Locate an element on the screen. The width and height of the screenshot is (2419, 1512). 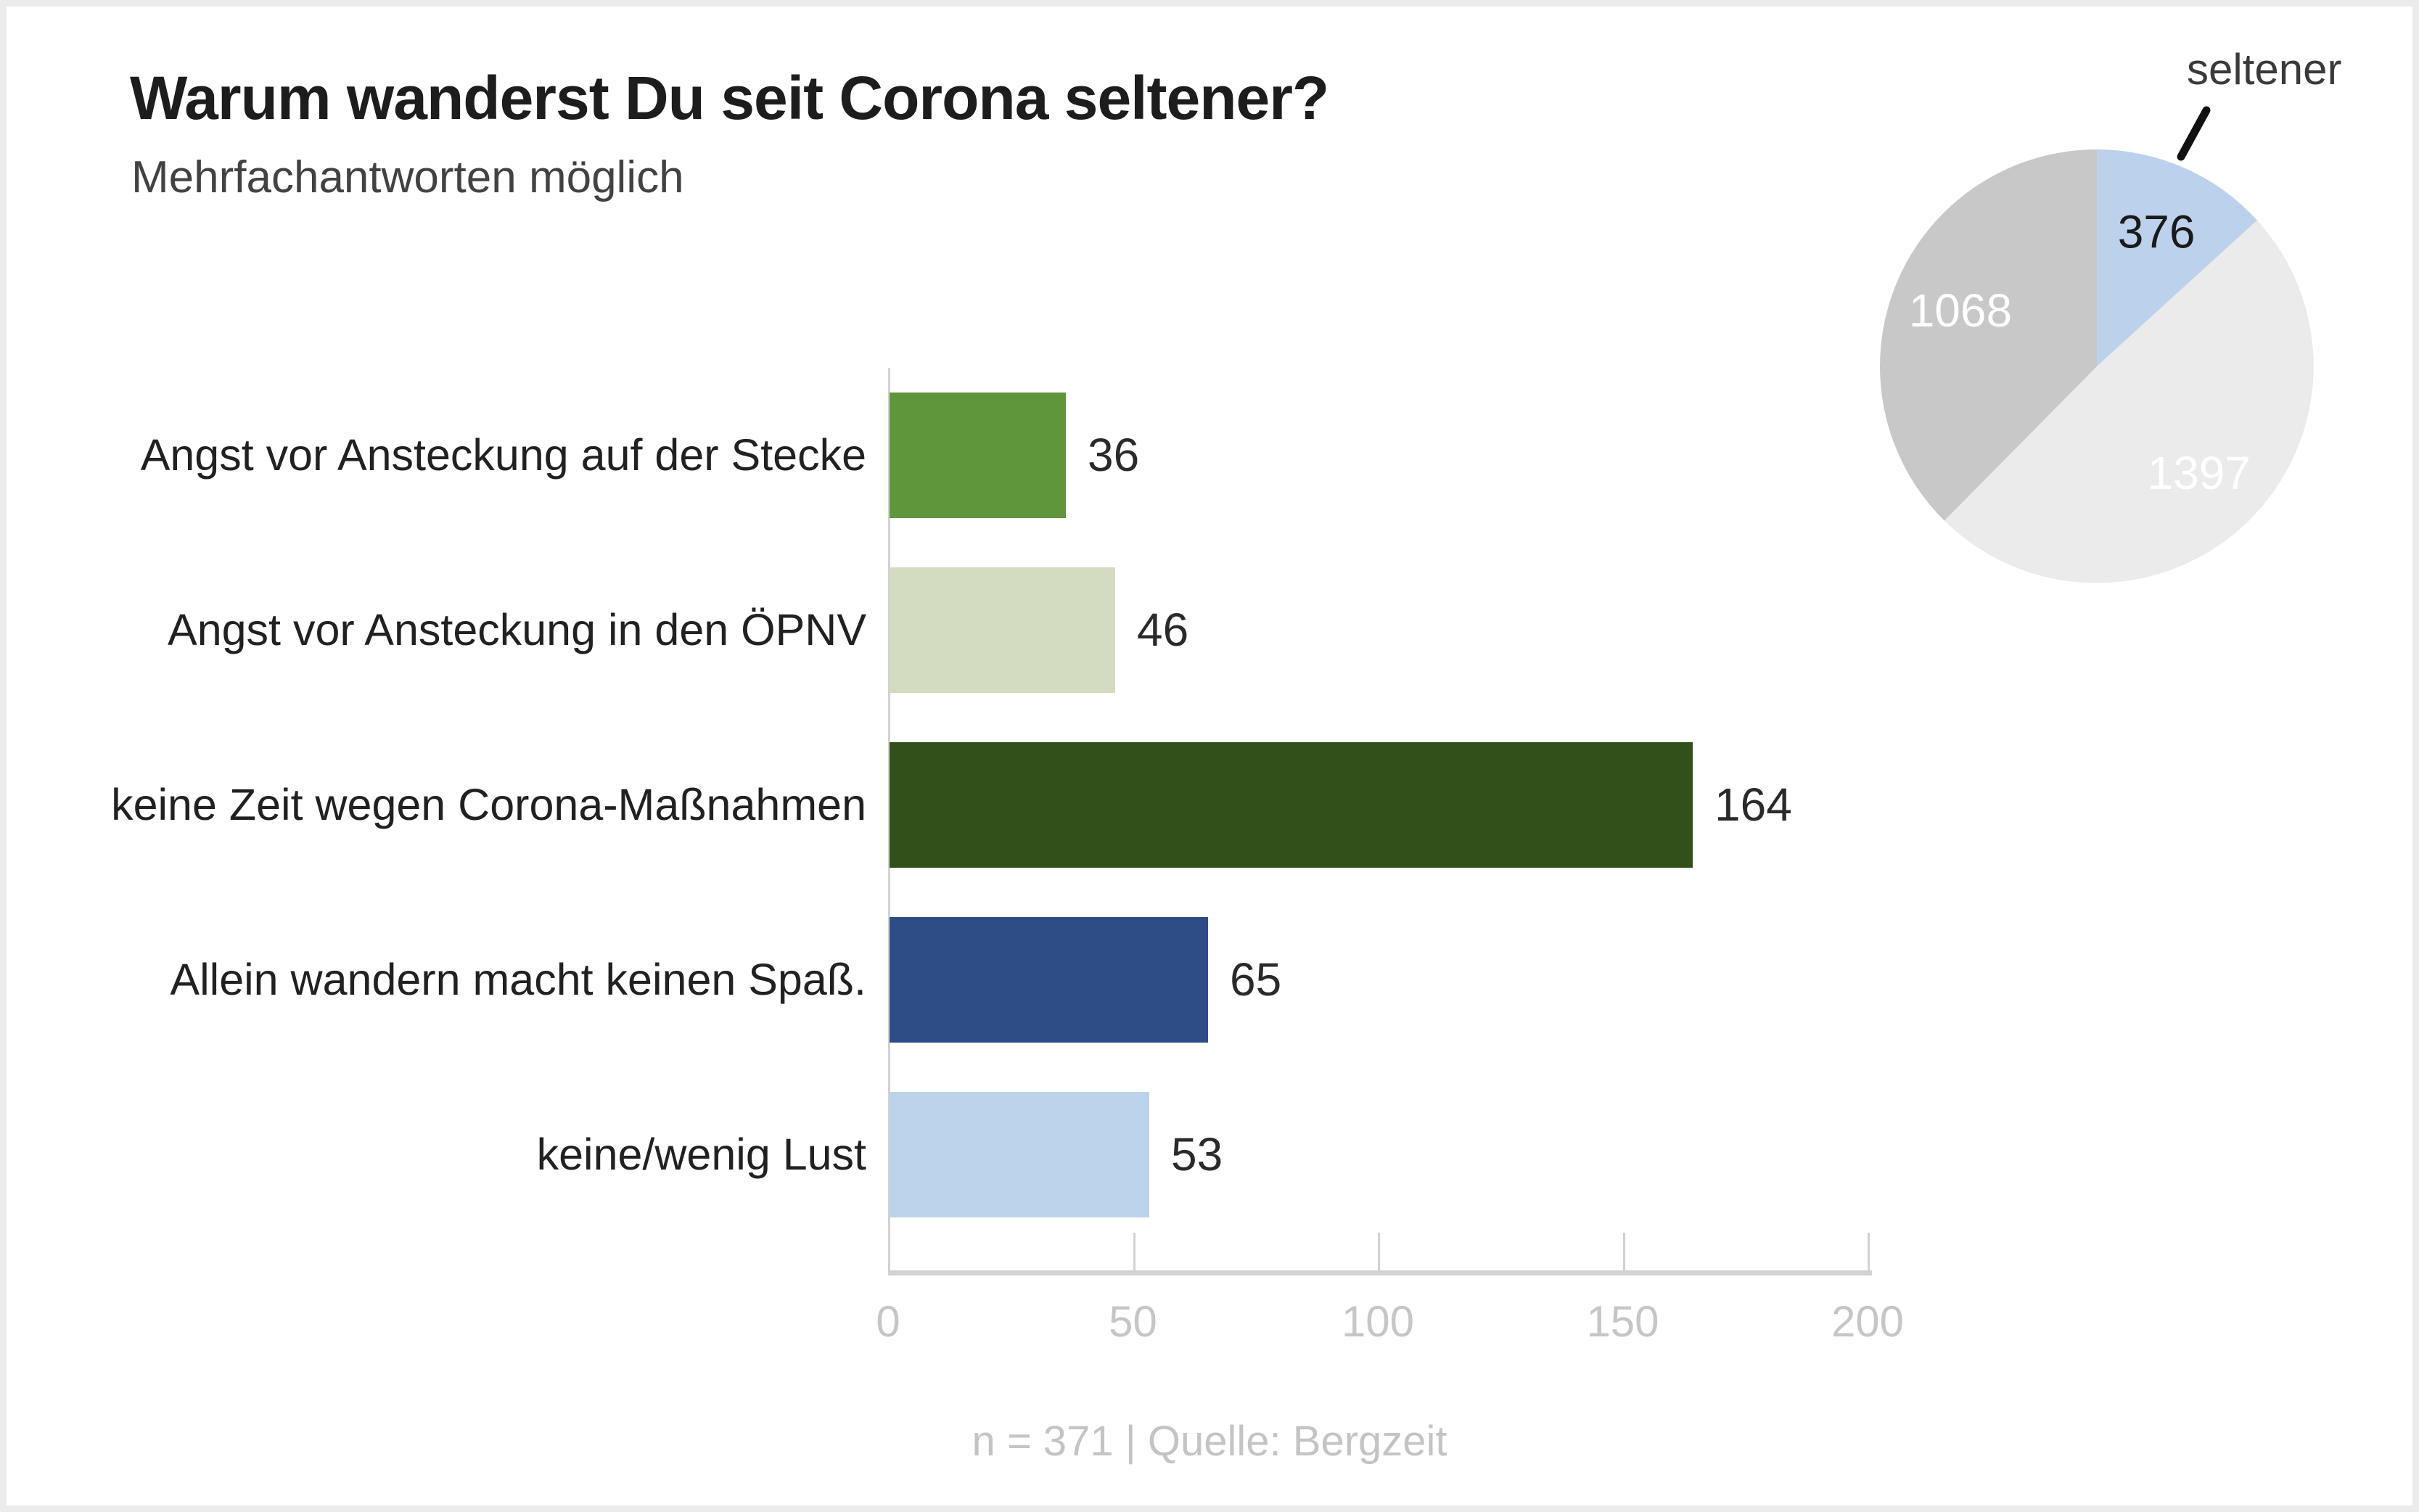
y-axis-line is located at coordinates (889, 819).